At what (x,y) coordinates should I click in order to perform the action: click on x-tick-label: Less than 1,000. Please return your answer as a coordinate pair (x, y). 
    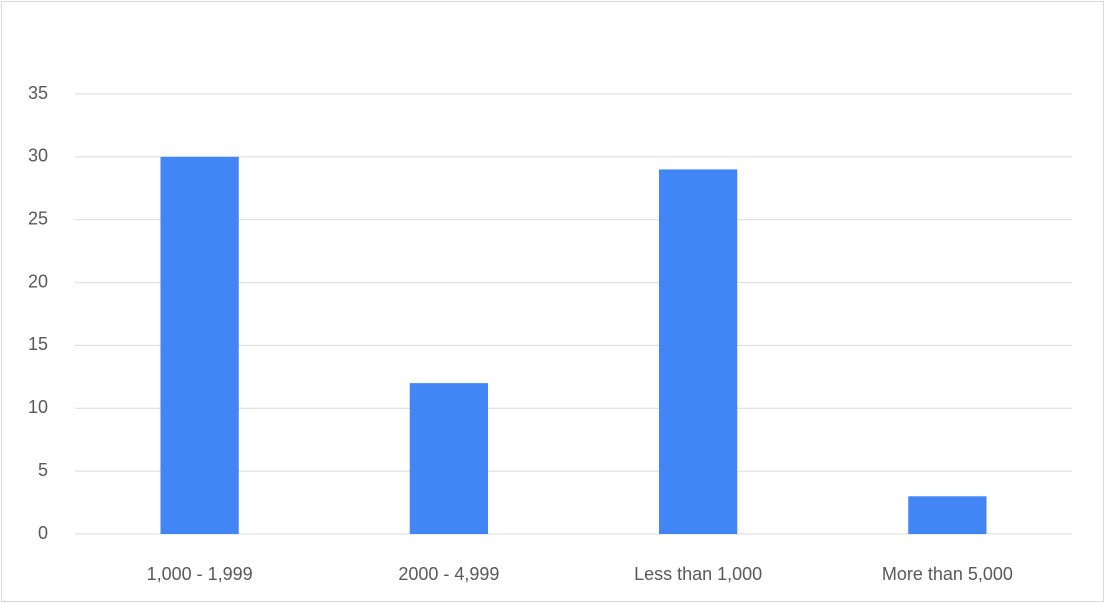
    Looking at the image, I should click on (698, 574).